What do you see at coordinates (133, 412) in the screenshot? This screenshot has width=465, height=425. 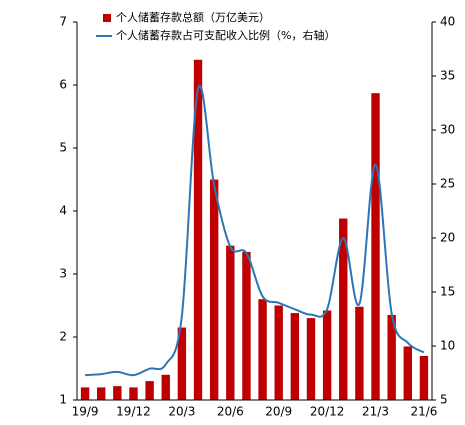 I see `x-tick-label: 19/12` at bounding box center [133, 412].